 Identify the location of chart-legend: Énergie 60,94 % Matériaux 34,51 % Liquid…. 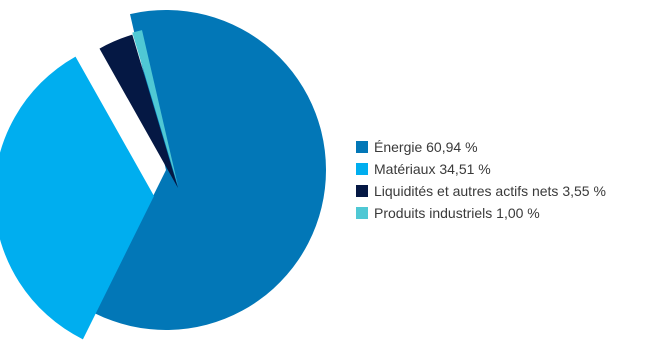
(481, 180).